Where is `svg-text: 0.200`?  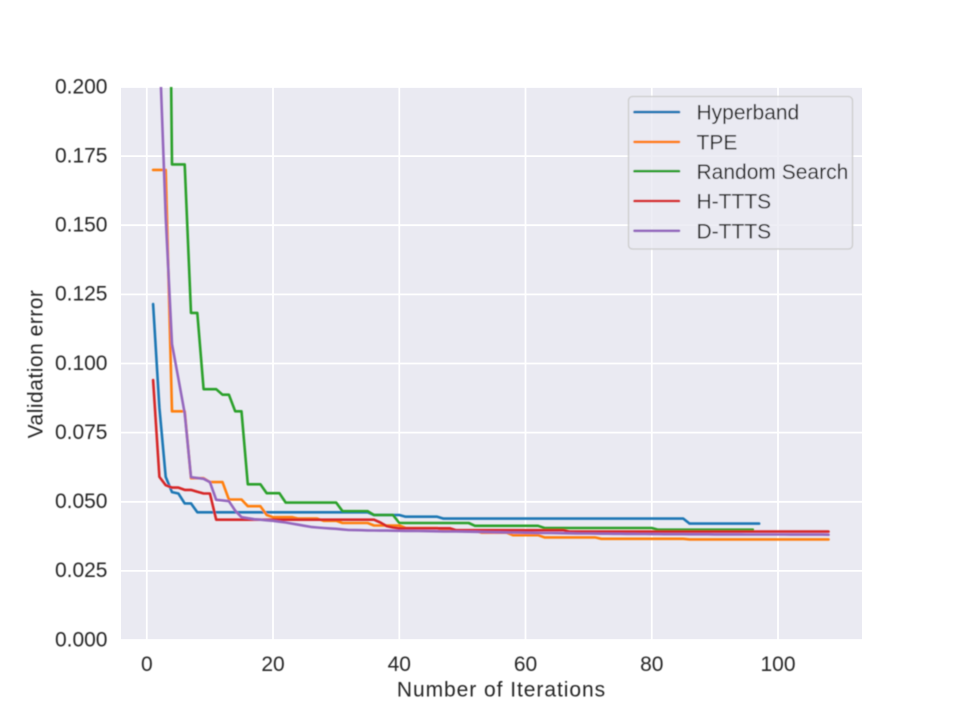 svg-text: 0.200 is located at coordinates (81, 86).